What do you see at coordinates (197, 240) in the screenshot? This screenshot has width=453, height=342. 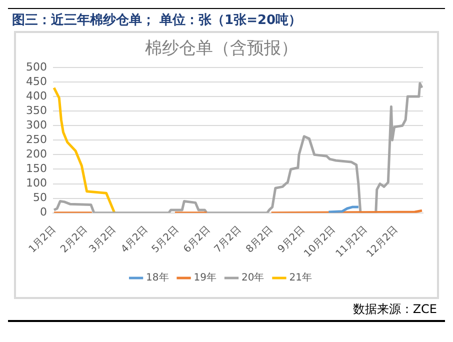 I see `x-tick-label: 6月2日` at bounding box center [197, 240].